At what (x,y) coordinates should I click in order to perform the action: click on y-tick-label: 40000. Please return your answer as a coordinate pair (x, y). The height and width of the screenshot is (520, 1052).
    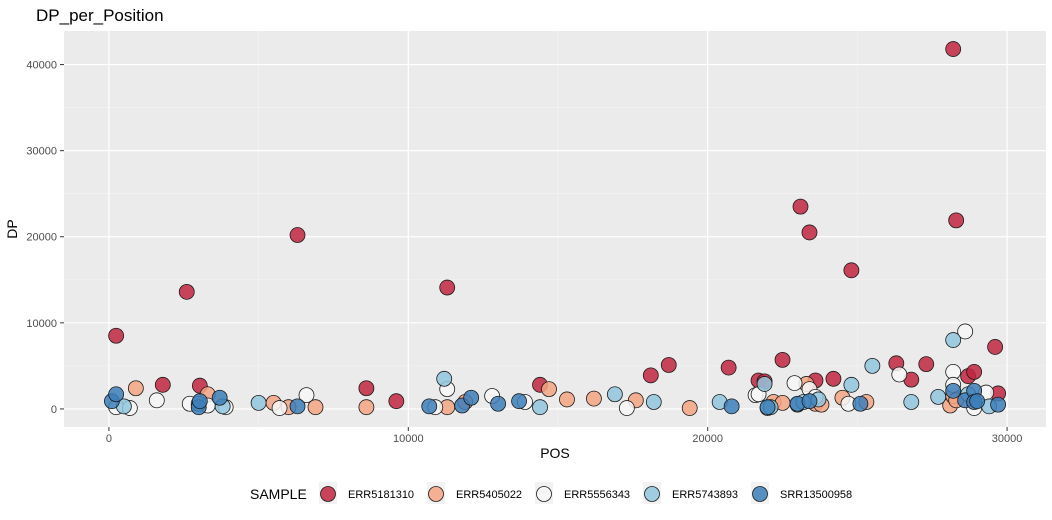
    Looking at the image, I should click on (41, 66).